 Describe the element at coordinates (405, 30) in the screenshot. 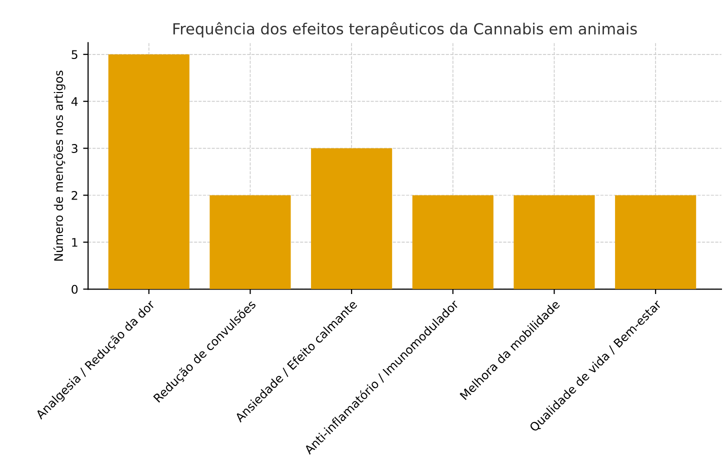

I see `chart-title: Frequência dos efeitos terapêuticos da Cannabis em animais` at that location.